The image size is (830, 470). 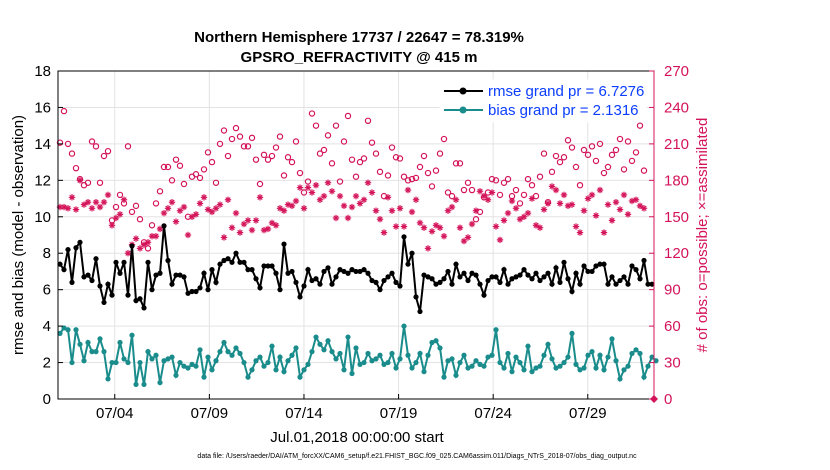 I want to click on y-right-tick-label: 240, so click(x=676, y=107).